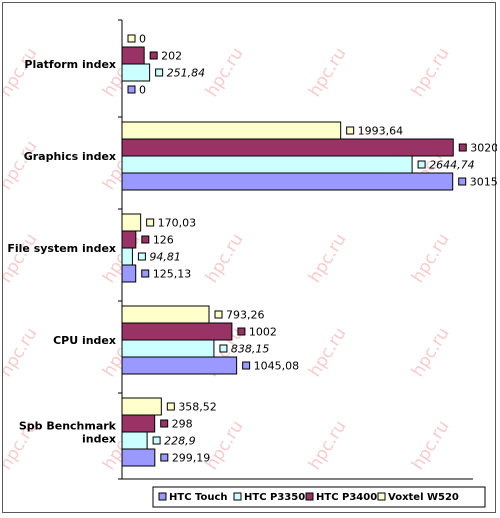 This screenshot has width=500, height=518. What do you see at coordinates (138, 423) in the screenshot?
I see `bar-htc-p3400-spb-benchmark-index` at bounding box center [138, 423].